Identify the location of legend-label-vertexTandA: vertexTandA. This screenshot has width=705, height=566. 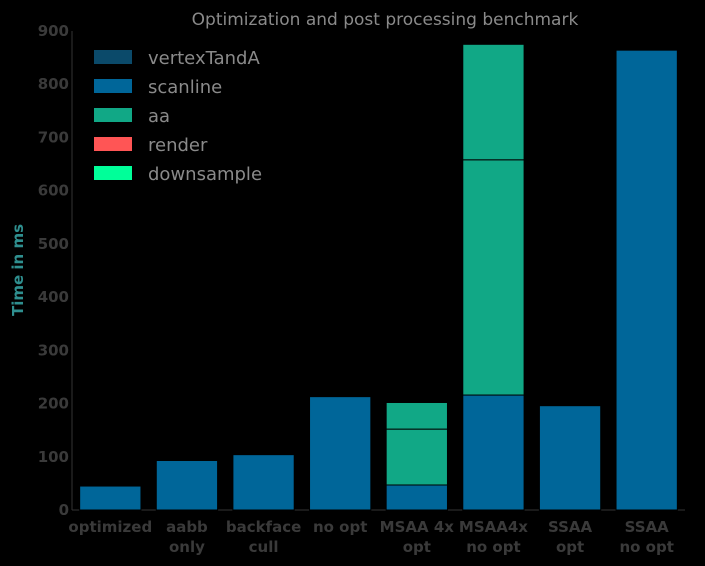
(204, 58).